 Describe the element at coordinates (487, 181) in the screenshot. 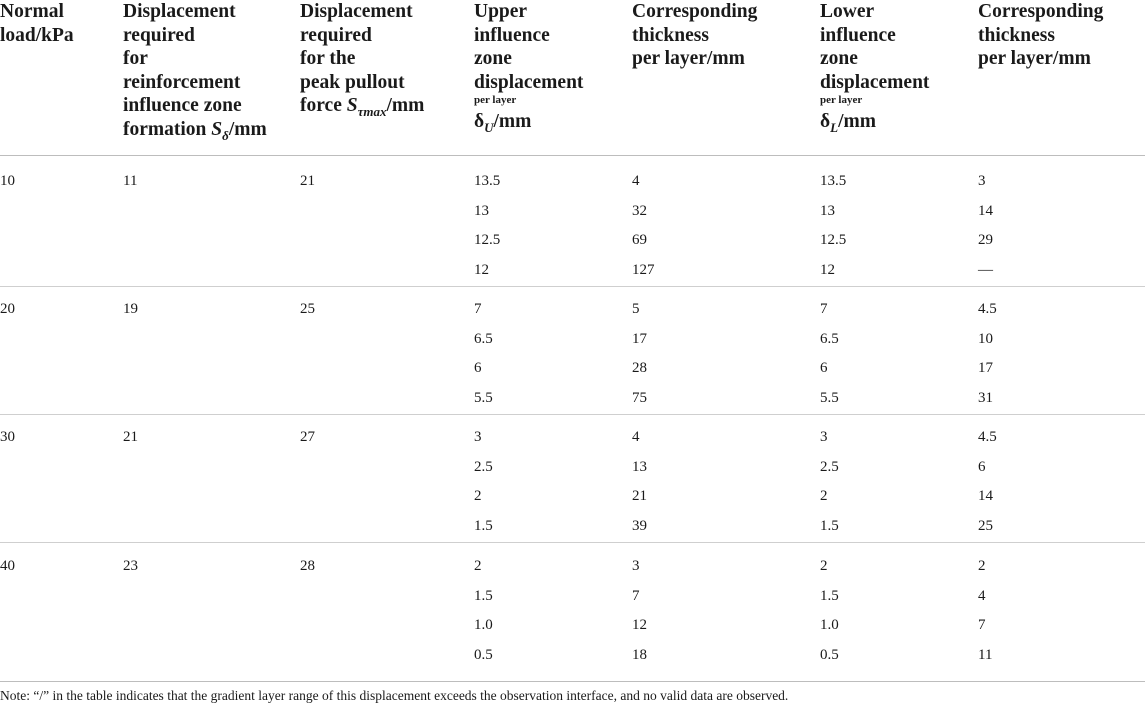

I see `cell-upper-displacement: 13.5` at that location.